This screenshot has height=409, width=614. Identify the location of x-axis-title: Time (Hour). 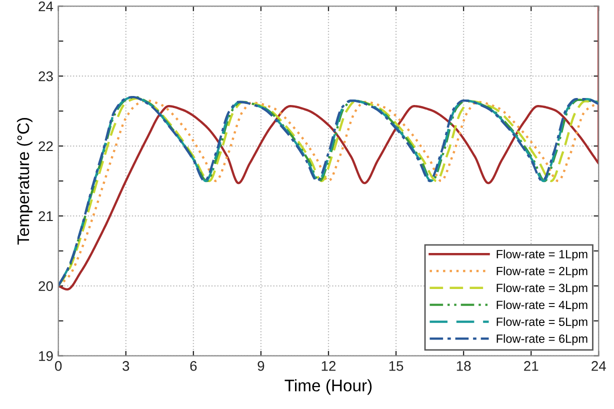
(328, 387).